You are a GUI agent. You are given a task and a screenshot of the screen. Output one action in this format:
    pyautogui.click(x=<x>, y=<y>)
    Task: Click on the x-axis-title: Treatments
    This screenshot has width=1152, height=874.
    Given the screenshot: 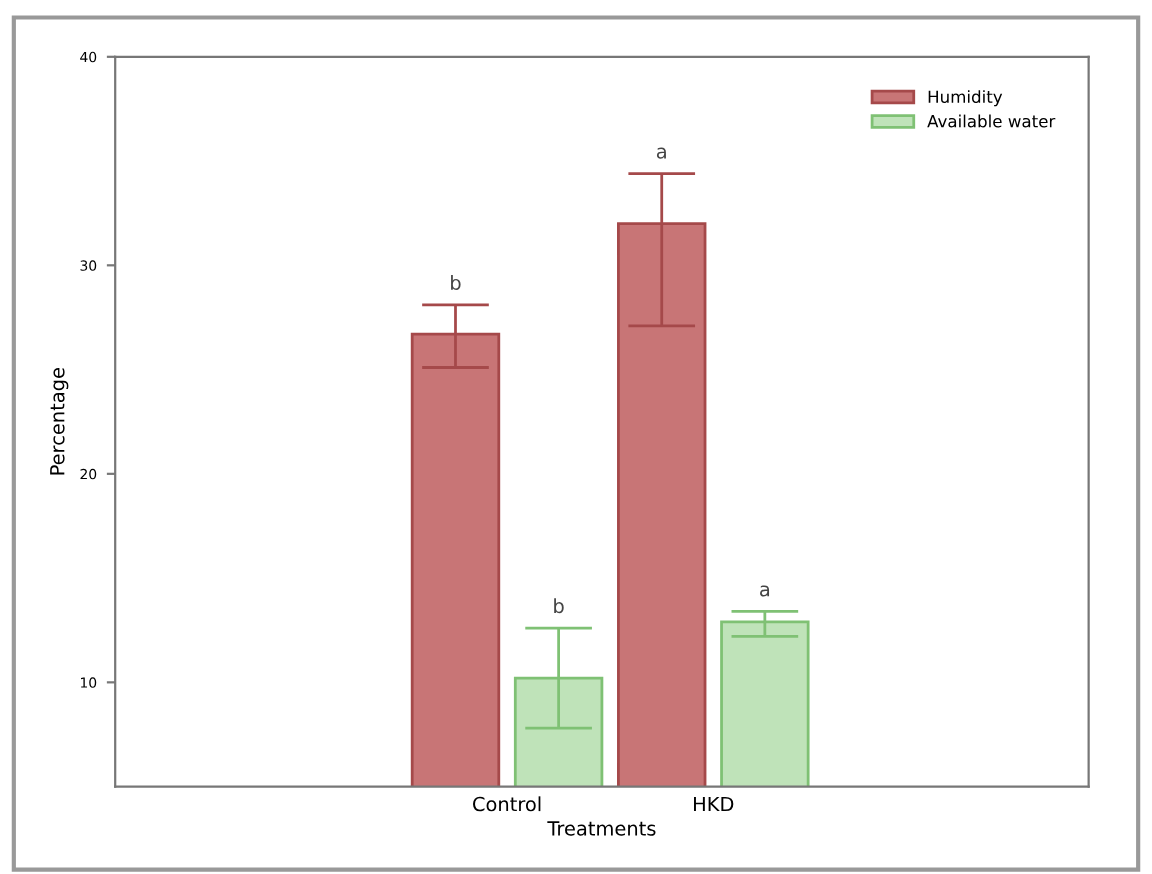 What is the action you would take?
    pyautogui.click(x=601, y=828)
    